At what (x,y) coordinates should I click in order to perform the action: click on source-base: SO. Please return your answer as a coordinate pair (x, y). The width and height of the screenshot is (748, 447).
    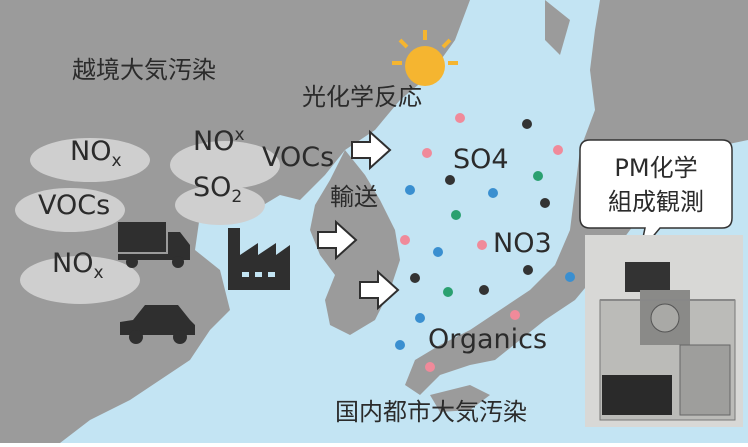
    Looking at the image, I should click on (212, 187).